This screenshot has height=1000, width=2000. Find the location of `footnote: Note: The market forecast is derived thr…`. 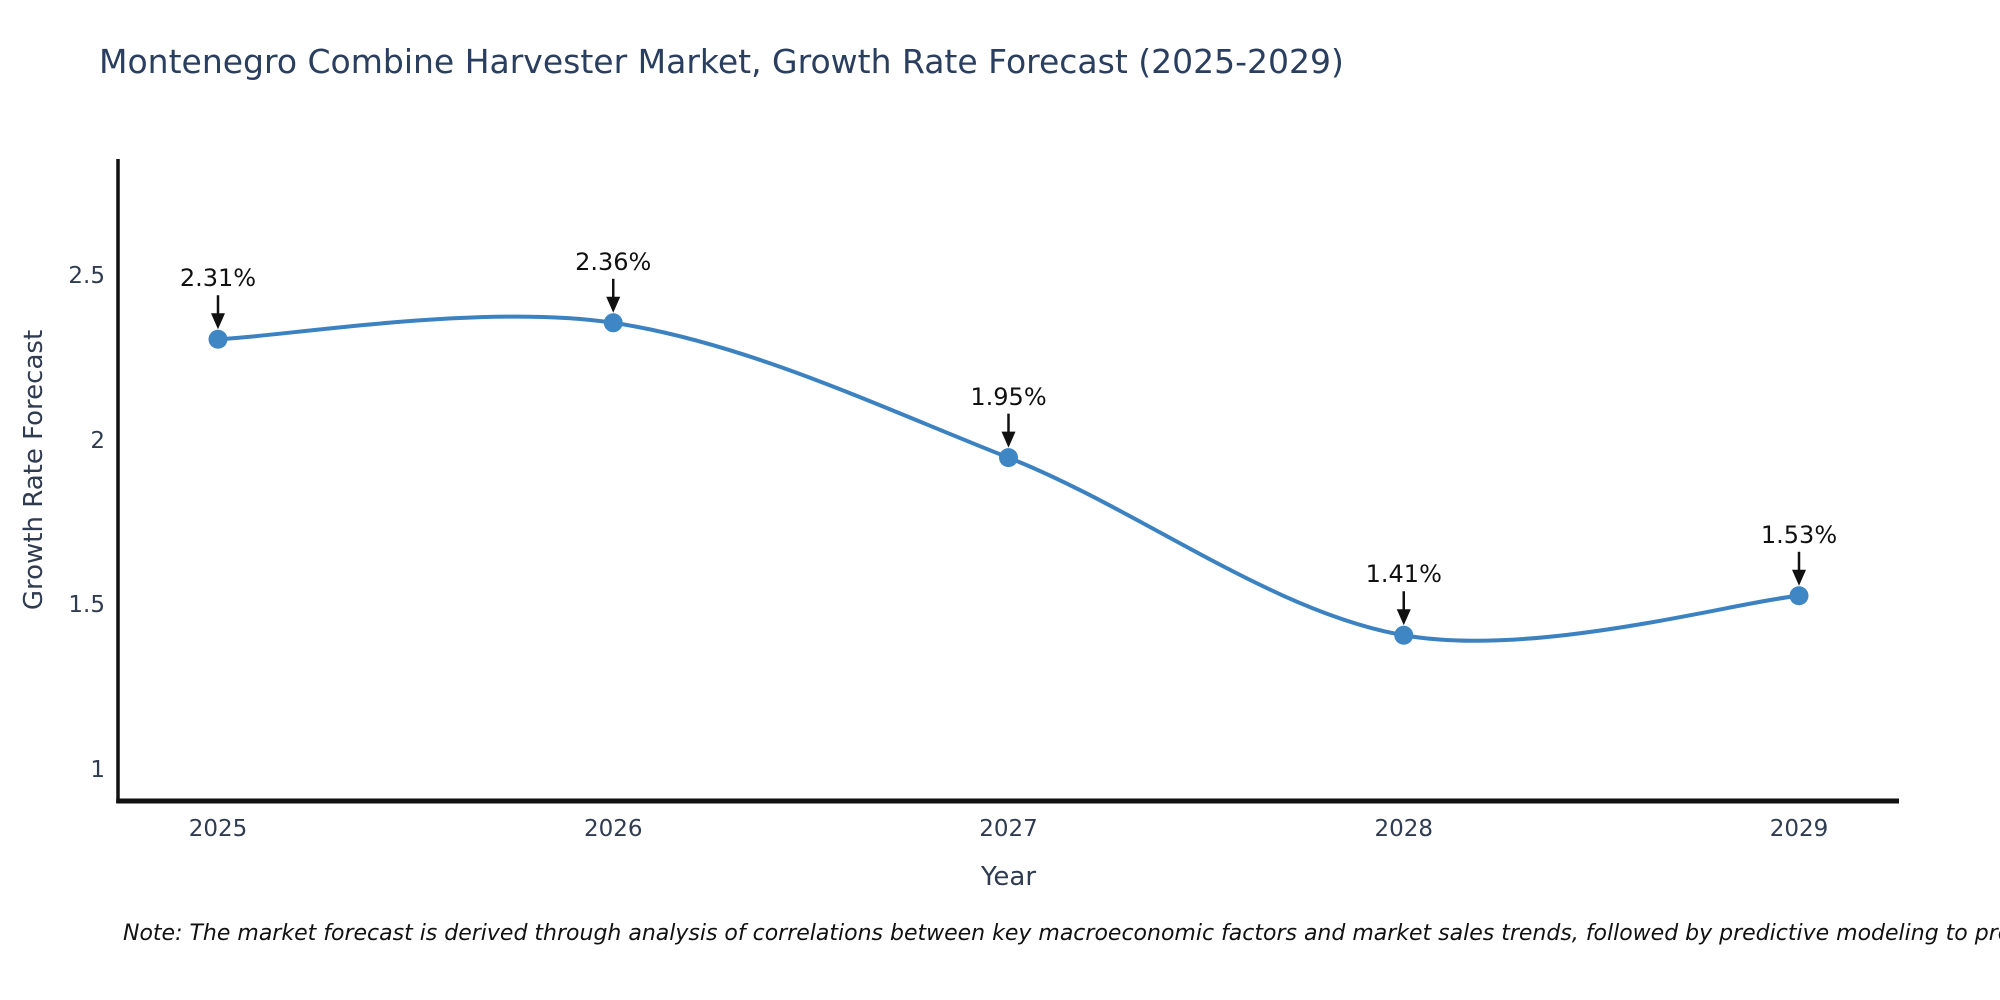

footnote: Note: The market forecast is derived thr… is located at coordinates (1061, 933).